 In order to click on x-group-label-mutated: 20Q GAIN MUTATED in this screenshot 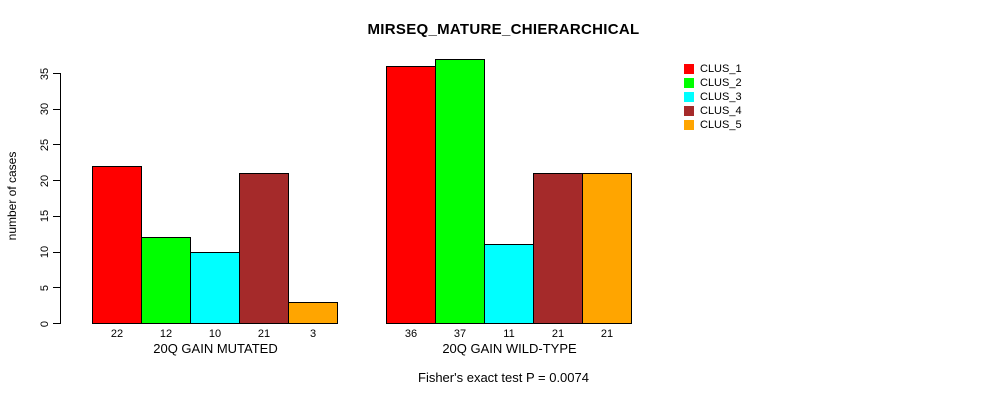, I will do `click(215, 348)`.